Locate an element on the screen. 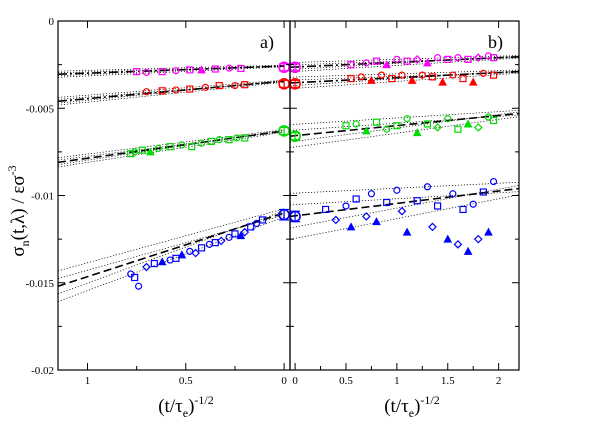 This screenshot has width=598, height=423. x-tick-label-a-2: 0 is located at coordinates (284, 381).